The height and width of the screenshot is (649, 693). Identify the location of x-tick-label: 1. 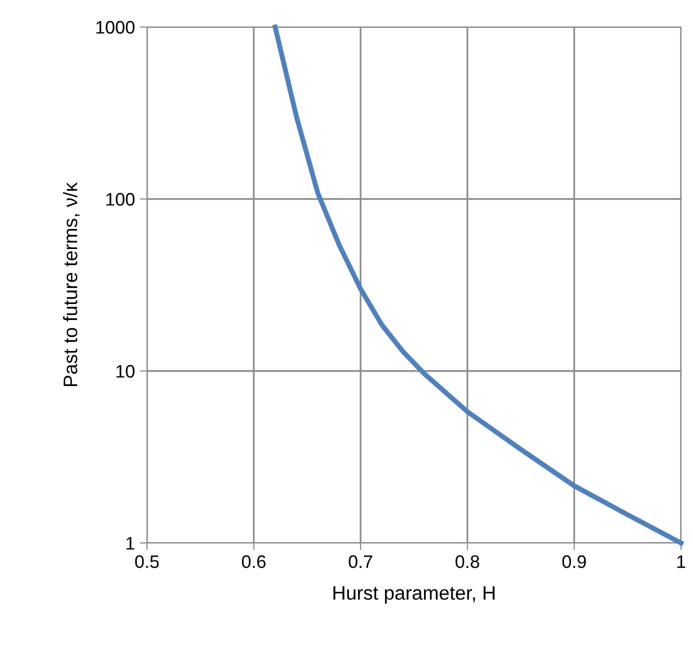
(681, 561).